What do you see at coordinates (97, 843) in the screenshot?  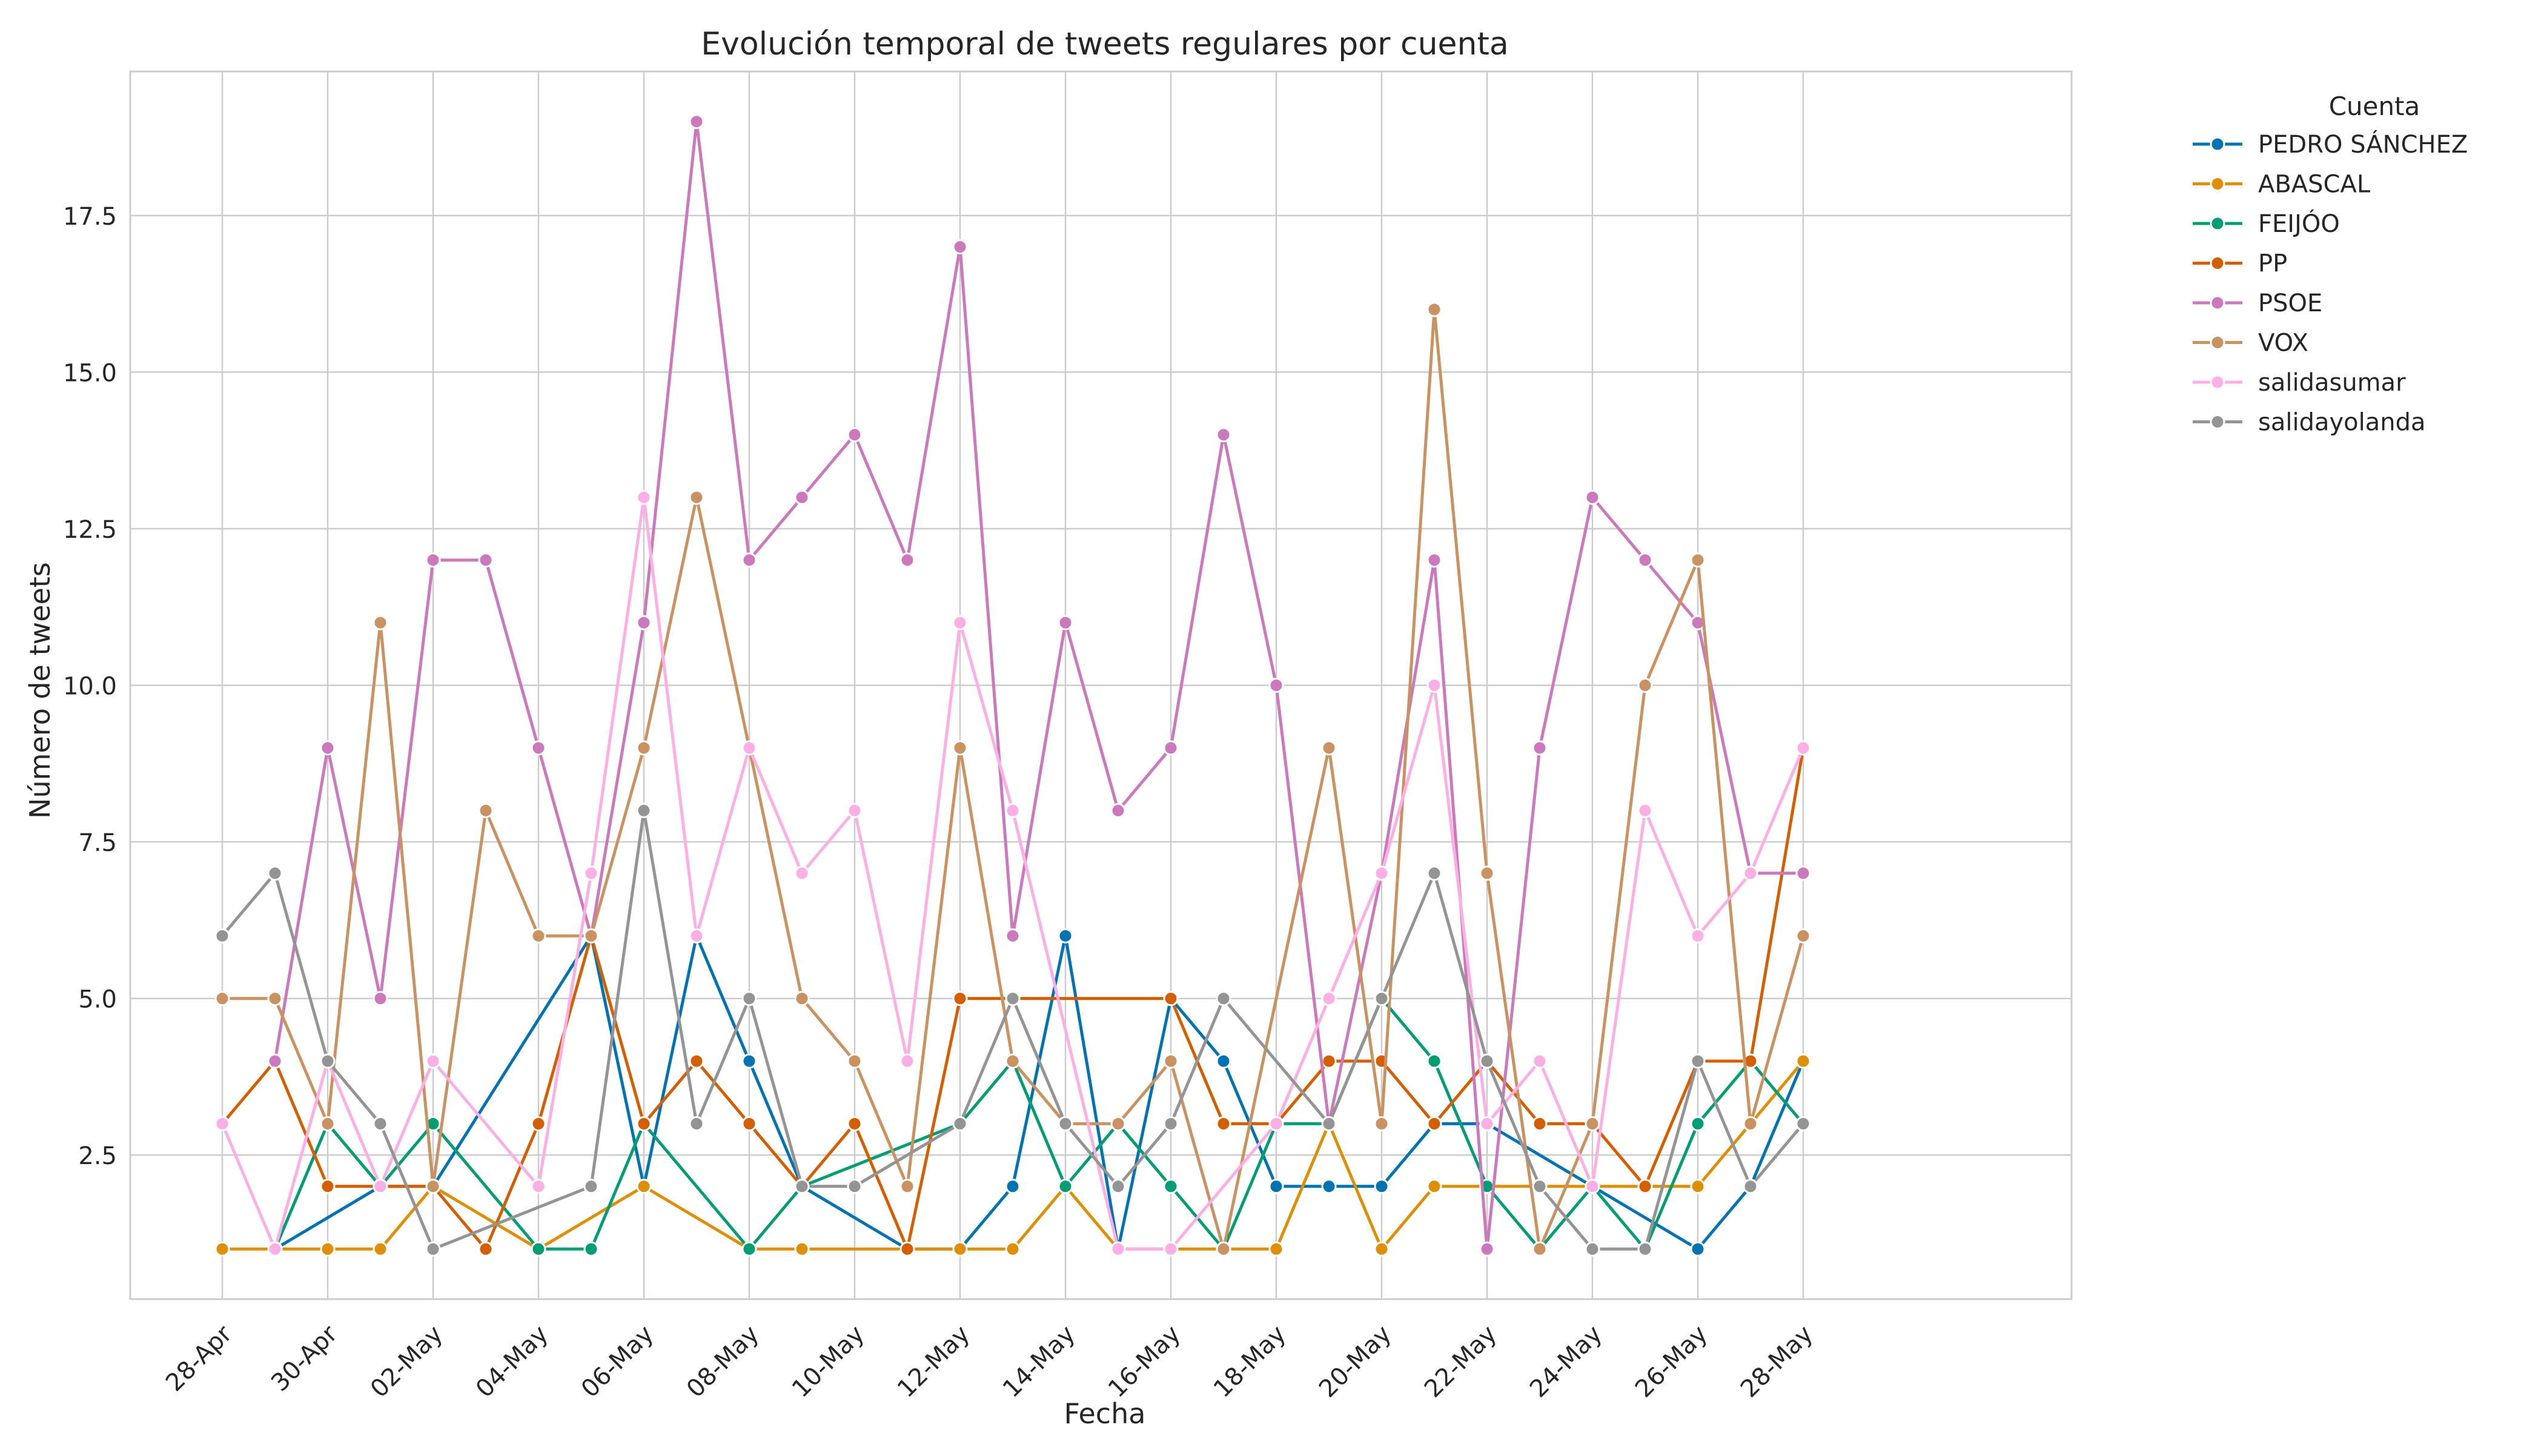 I see `y-tick-label: 7.5` at bounding box center [97, 843].